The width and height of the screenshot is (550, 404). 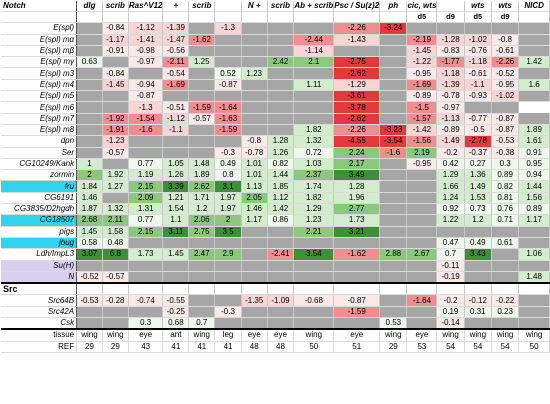 I want to click on value-cell: 1.28, so click(x=357, y=186).